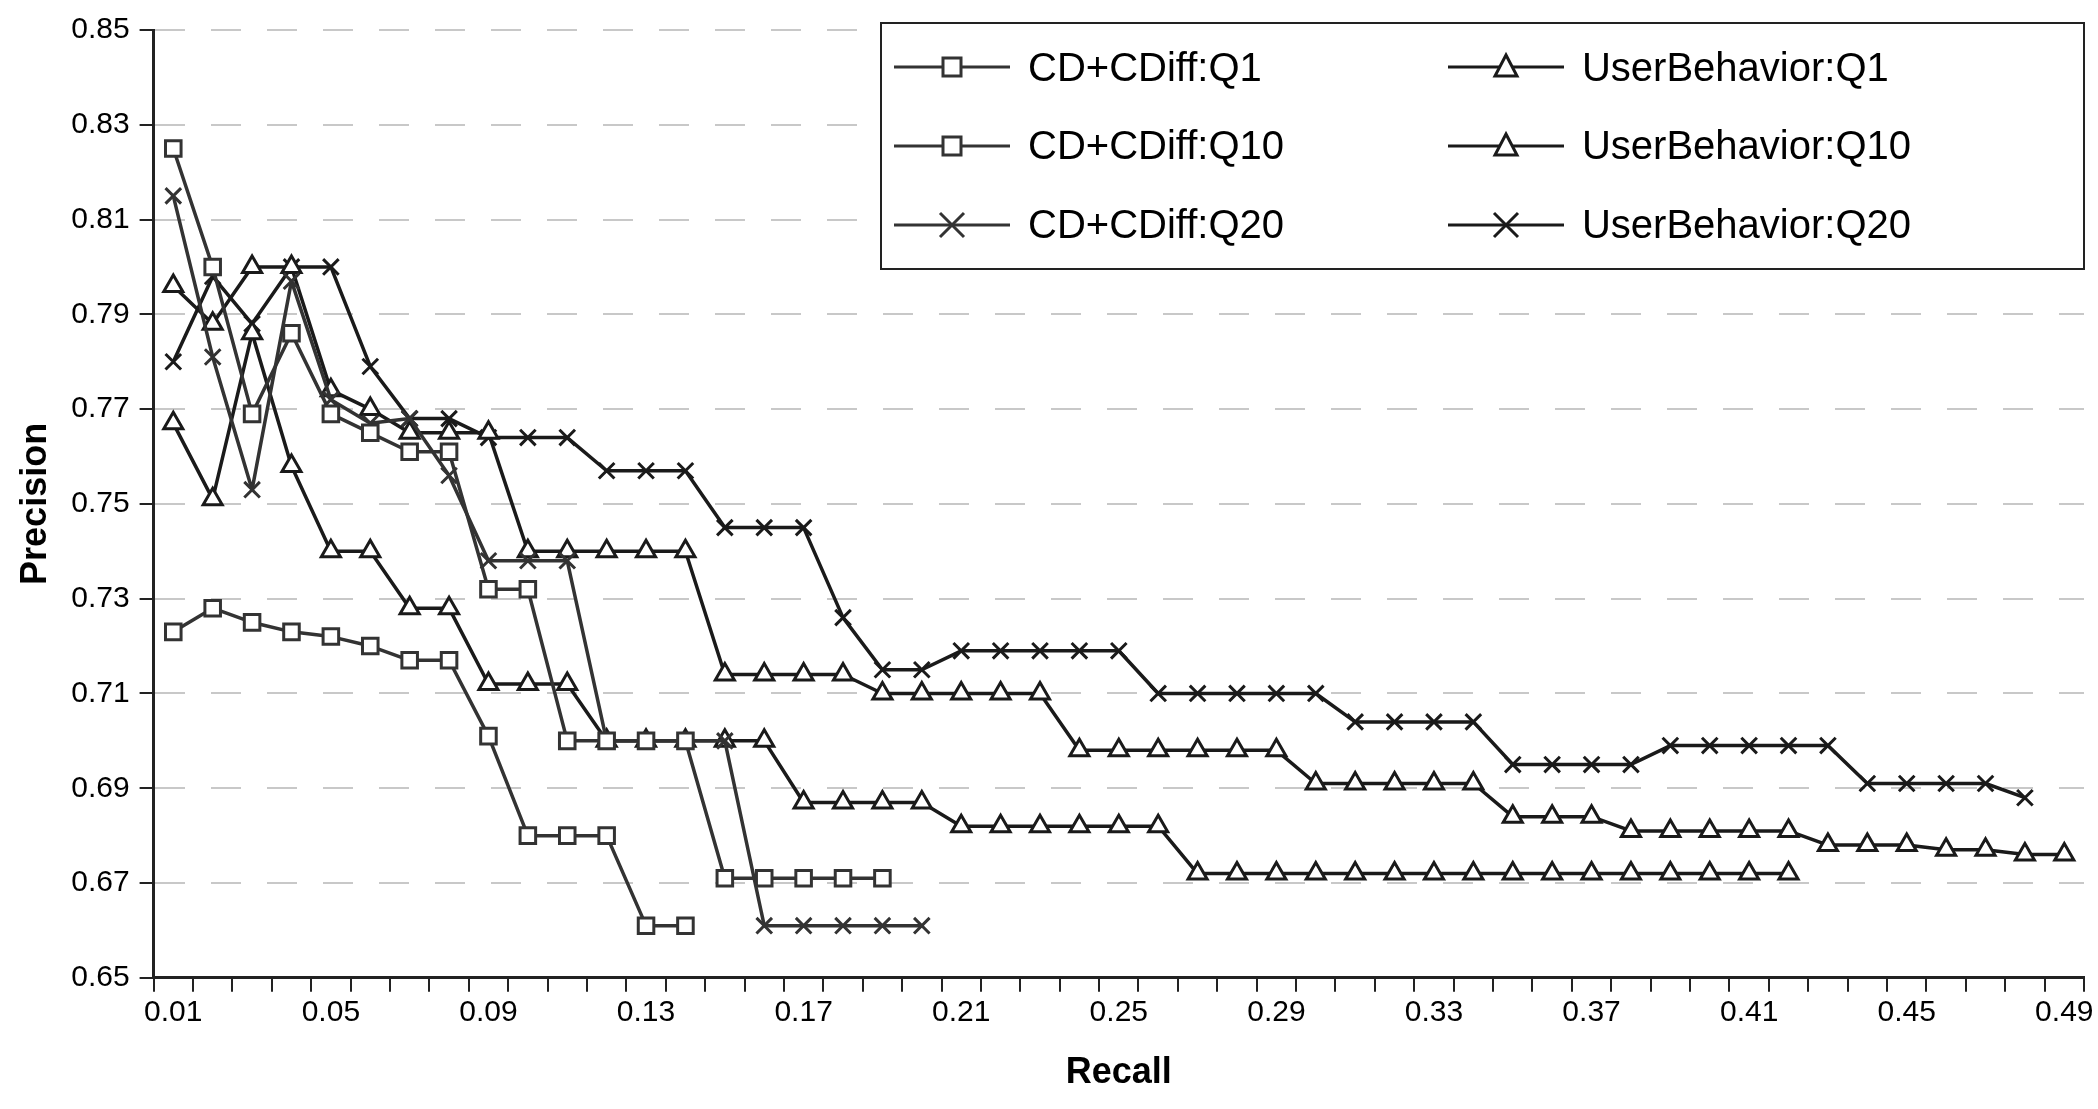 The image size is (2098, 1109). What do you see at coordinates (803, 1011) in the screenshot?
I see `x-tick-label: 0.17` at bounding box center [803, 1011].